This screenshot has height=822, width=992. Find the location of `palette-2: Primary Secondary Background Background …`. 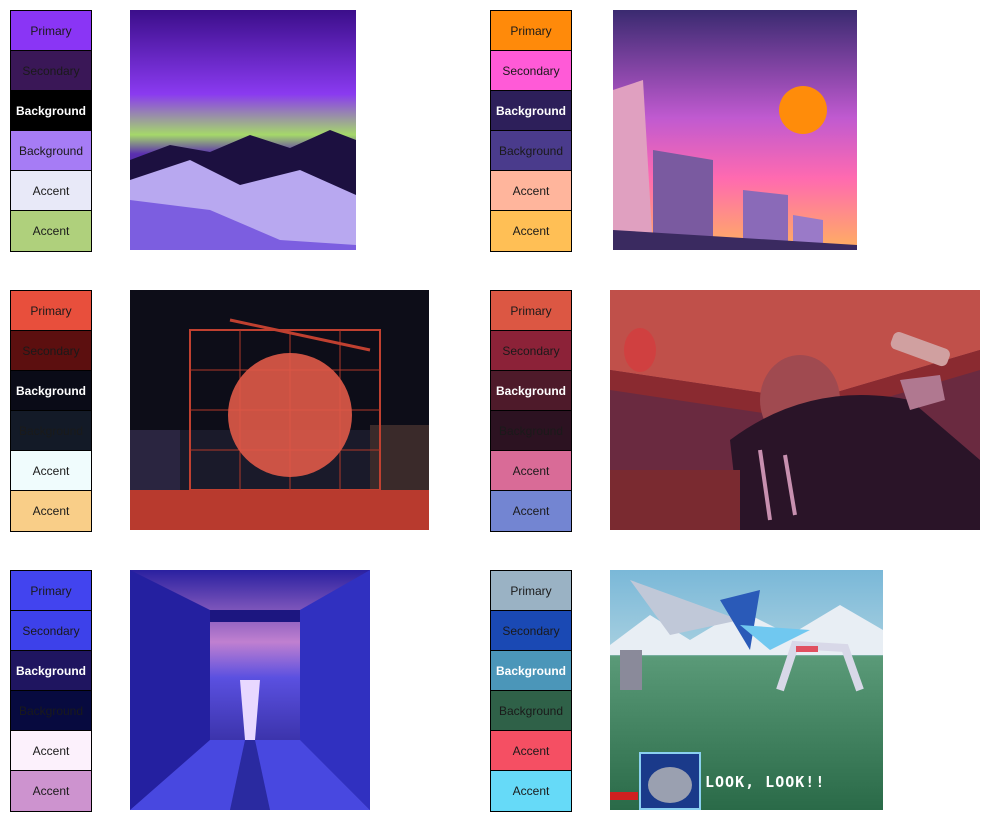

palette-2: Primary Secondary Background Background … is located at coordinates (531, 131).